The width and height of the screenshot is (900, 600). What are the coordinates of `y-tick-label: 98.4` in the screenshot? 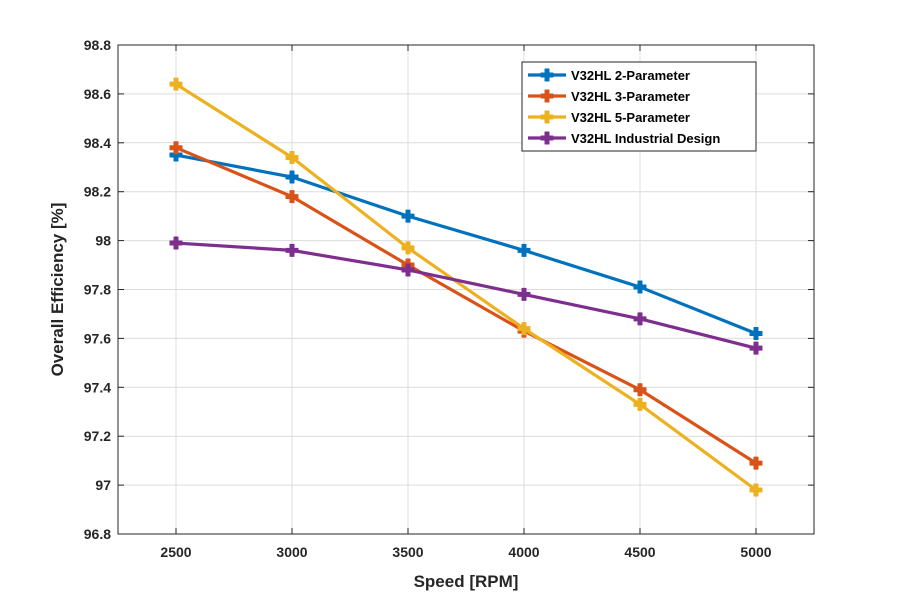 It's located at (97, 143).